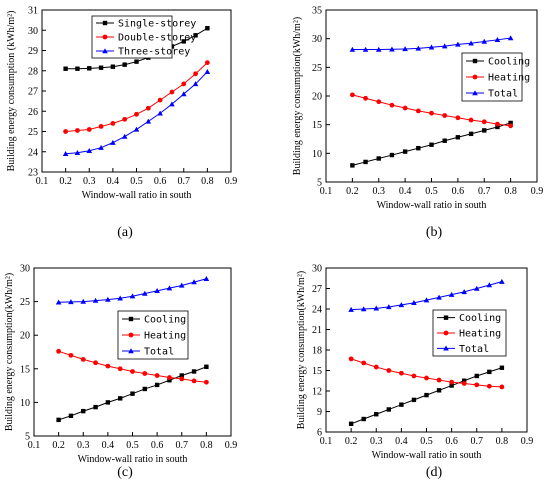  Describe the element at coordinates (319, 412) in the screenshot. I see `y-tick-label: 9` at that location.